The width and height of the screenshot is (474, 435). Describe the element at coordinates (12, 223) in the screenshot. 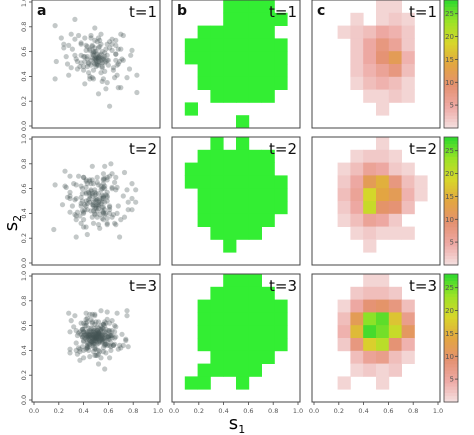

I see `y-axis-label: s2` at that location.